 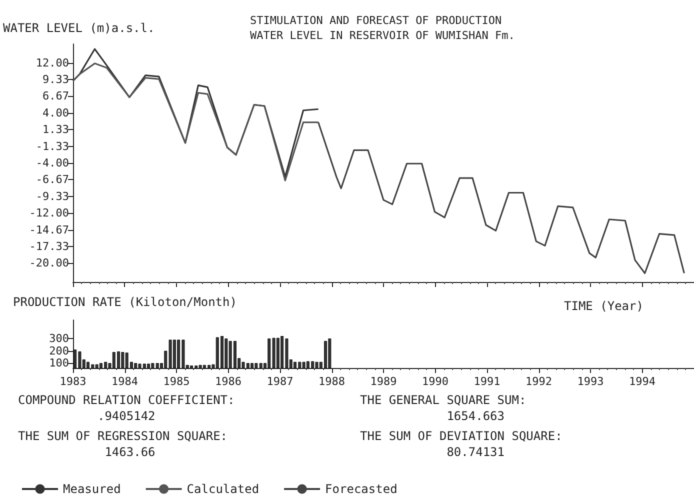 What do you see at coordinates (280, 381) in the screenshot?
I see `x-tick-label: 1987` at bounding box center [280, 381].